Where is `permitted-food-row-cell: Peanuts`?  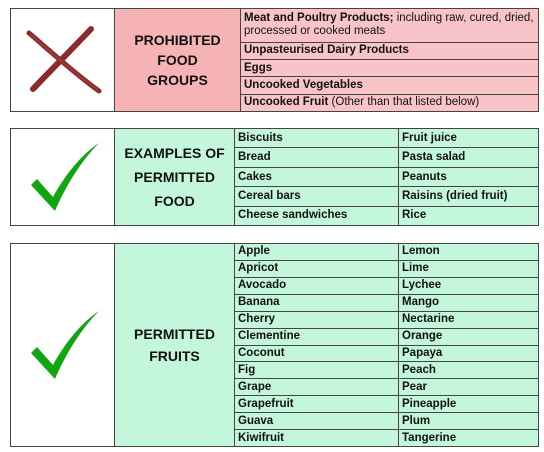
permitted-food-row-cell: Peanuts is located at coordinates (424, 176).